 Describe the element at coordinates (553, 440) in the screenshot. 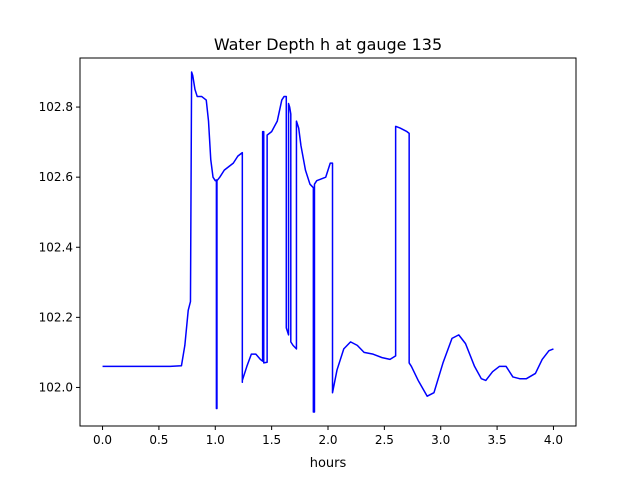

I see `x-tick-label: 4.0` at that location.